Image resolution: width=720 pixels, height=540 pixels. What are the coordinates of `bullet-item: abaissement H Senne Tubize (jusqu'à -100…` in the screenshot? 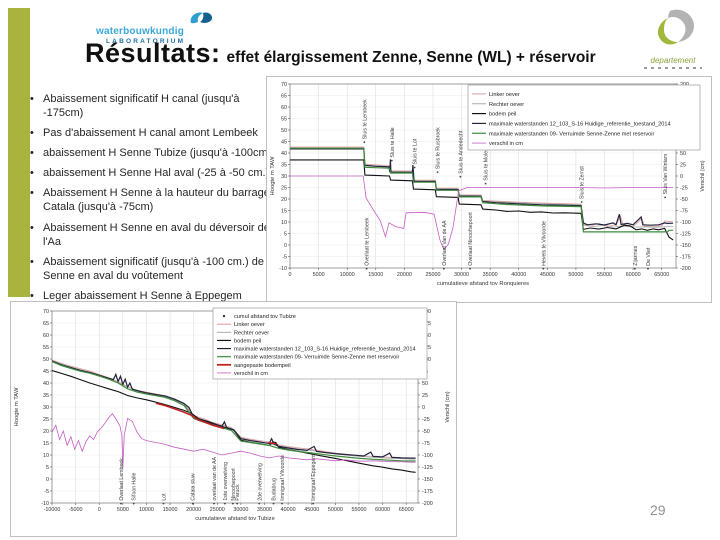 It's located at (155, 153).